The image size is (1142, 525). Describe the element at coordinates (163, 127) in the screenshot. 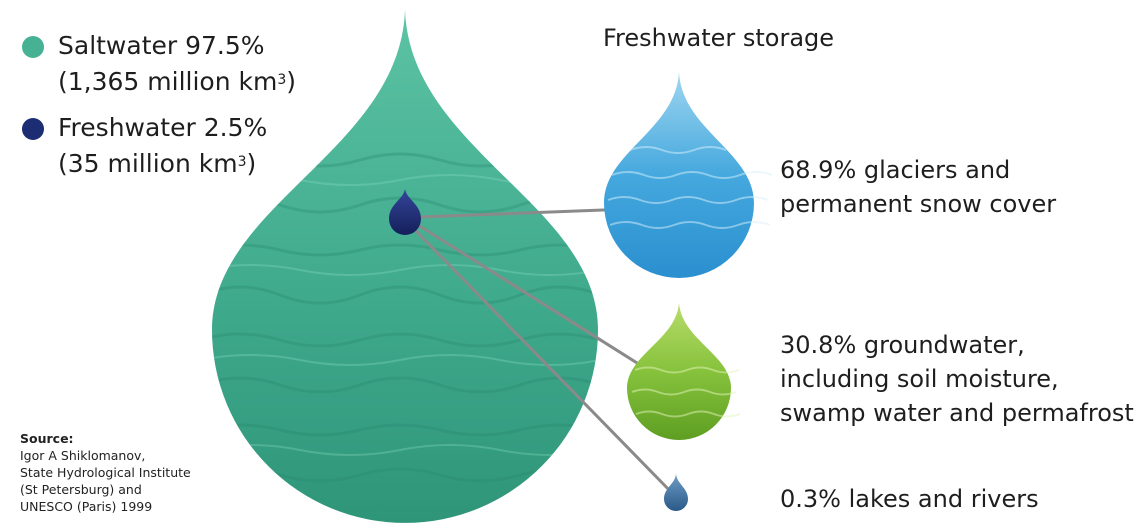

I see `freshwater-label: Freshwater 2.5%` at that location.